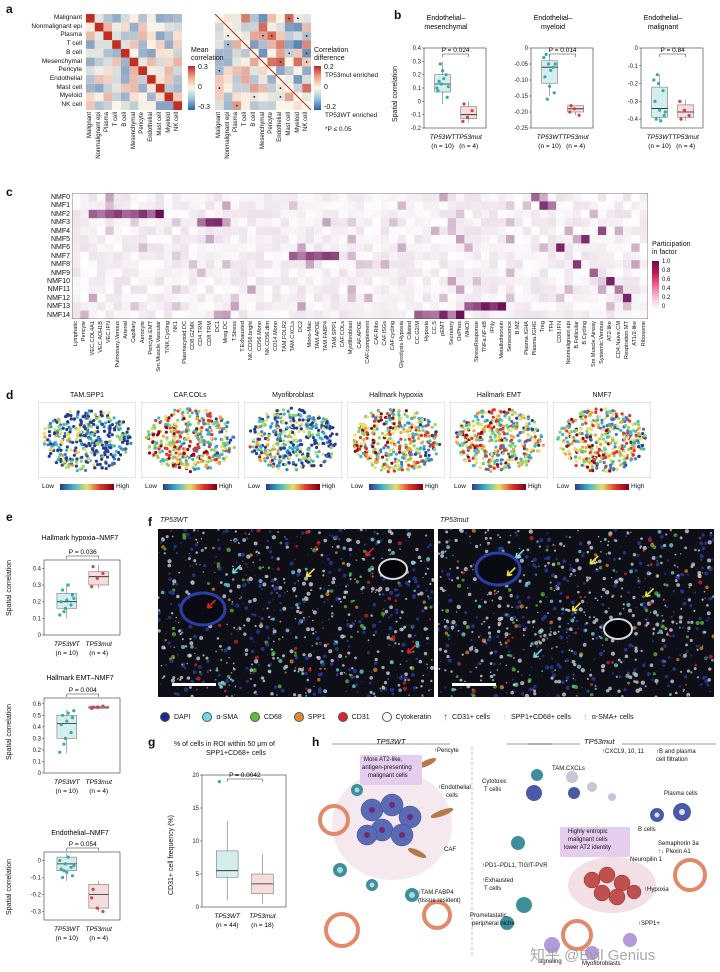  What do you see at coordinates (633, 120) in the screenshot?
I see `y-tick-label: -0.4` at bounding box center [633, 120].